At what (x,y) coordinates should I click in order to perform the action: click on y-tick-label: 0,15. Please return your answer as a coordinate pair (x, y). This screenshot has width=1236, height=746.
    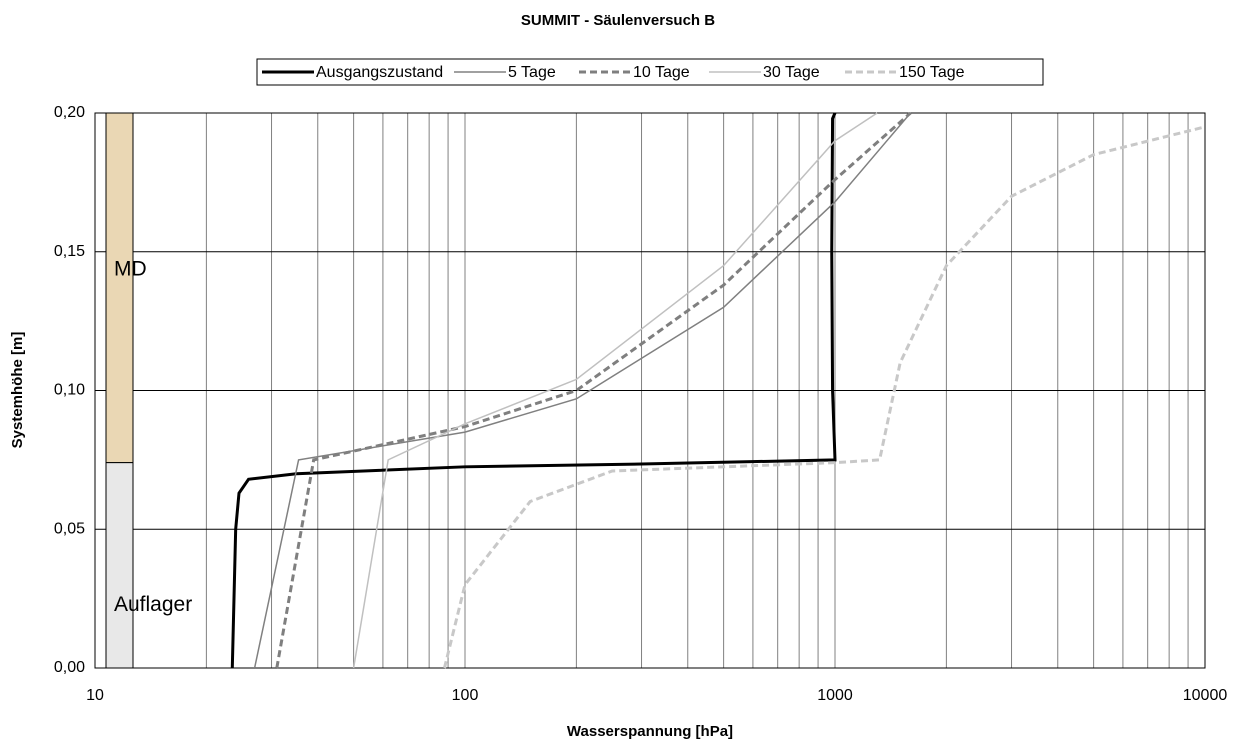
    Looking at the image, I should click on (69, 251).